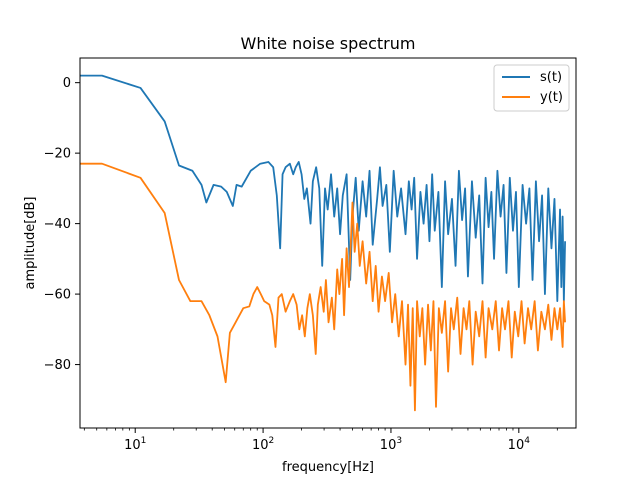 This screenshot has width=640, height=480. I want to click on y-tick-label: −20, so click(57, 154).